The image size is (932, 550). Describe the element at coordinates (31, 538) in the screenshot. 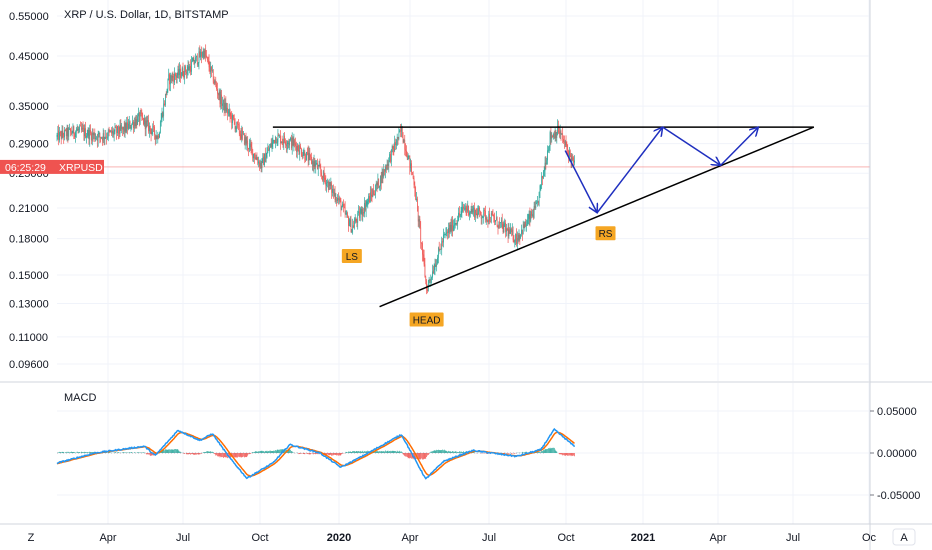

I see `timezone-button: Z` at that location.